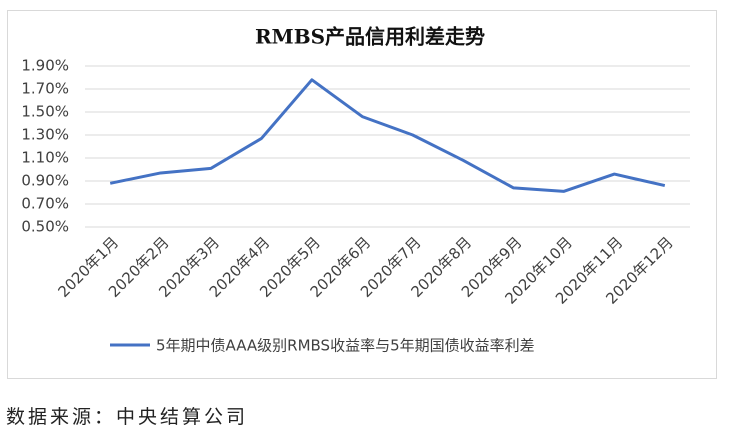  I want to click on y-tick-label: 1.10%, so click(45, 158).